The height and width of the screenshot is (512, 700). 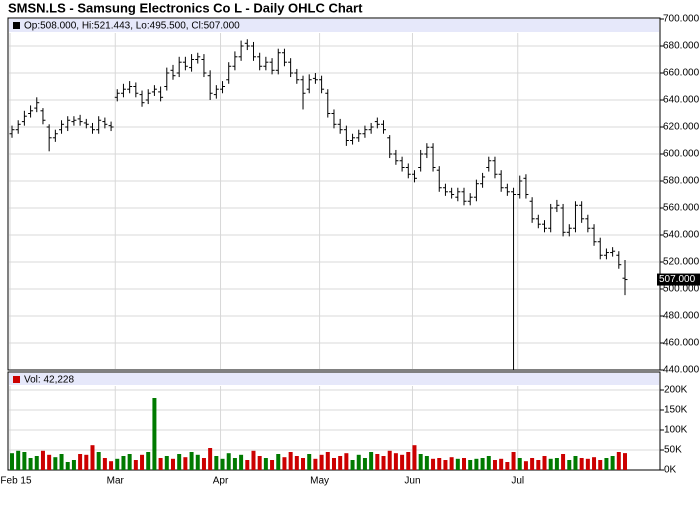 I want to click on y-tick-label: 520.000, so click(x=681, y=262).